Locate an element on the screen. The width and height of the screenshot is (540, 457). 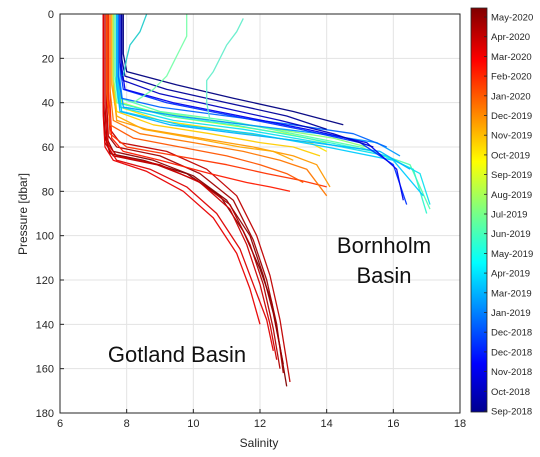
y-tick-label: 60 is located at coordinates (48, 148).